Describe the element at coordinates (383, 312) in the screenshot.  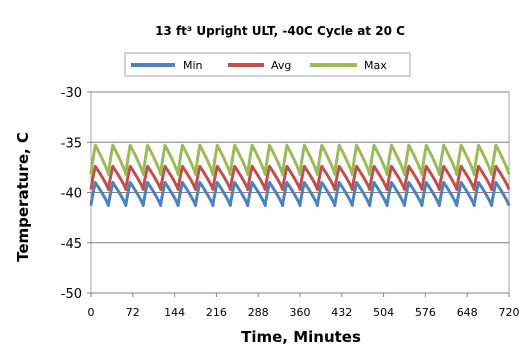
I see `x-tick-label: 504` at that location.